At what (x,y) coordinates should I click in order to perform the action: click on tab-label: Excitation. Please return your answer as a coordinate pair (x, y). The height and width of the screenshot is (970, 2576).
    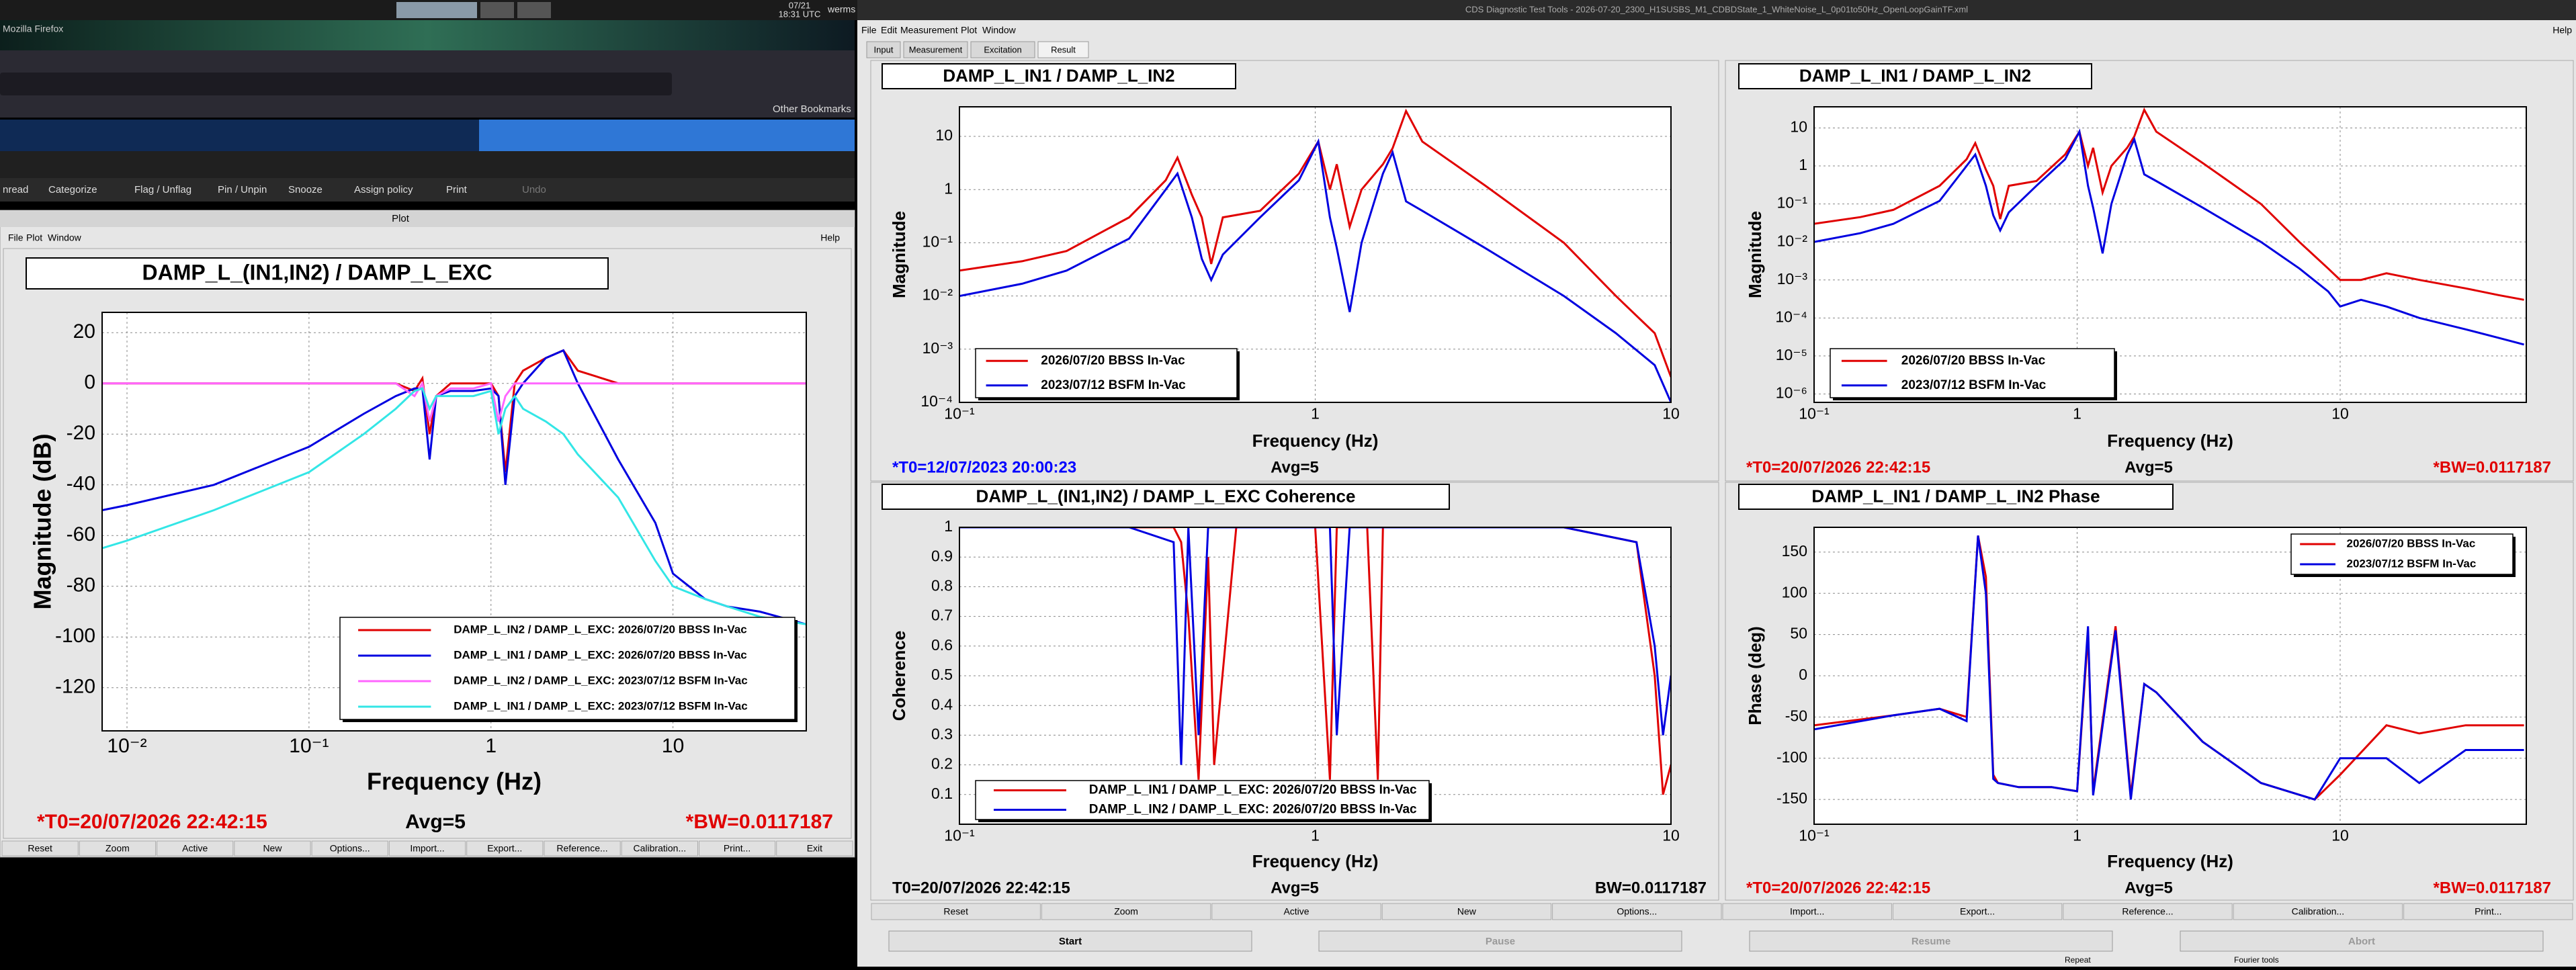
    Looking at the image, I should click on (1002, 49).